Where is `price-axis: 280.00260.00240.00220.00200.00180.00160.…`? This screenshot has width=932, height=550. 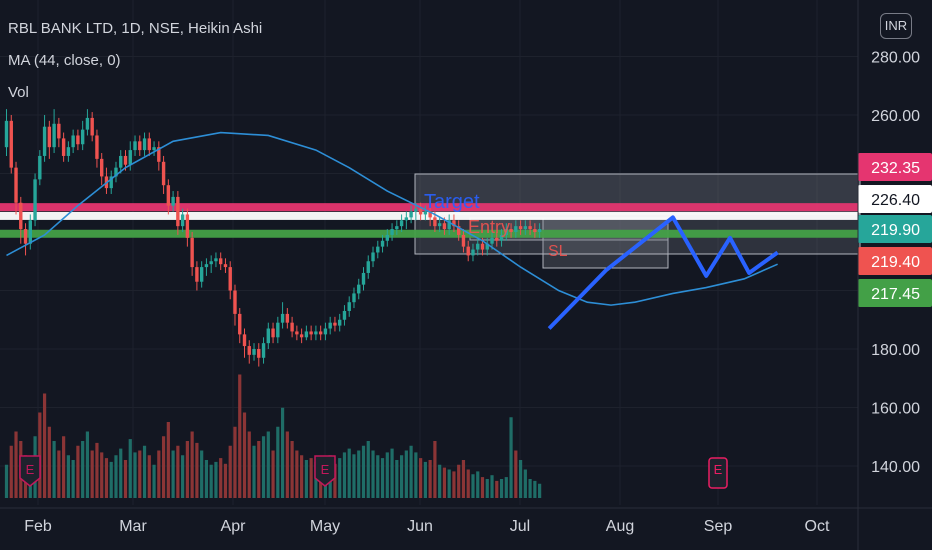 price-axis: 280.00260.00240.00220.00200.00180.00160.… is located at coordinates (894, 275).